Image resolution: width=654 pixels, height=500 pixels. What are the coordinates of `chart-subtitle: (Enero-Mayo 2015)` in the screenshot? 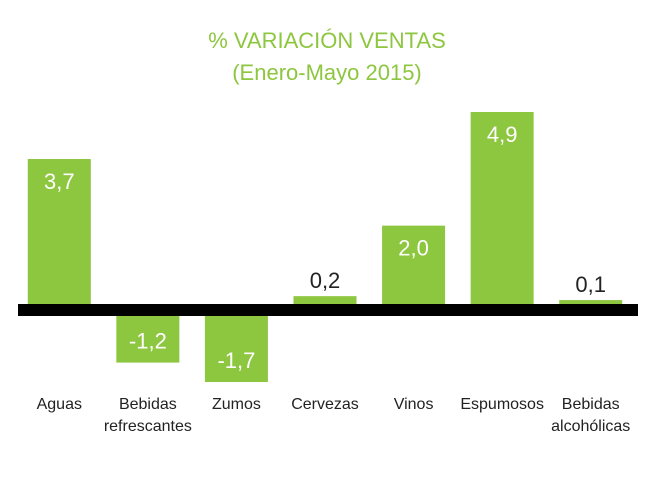 It's located at (327, 72).